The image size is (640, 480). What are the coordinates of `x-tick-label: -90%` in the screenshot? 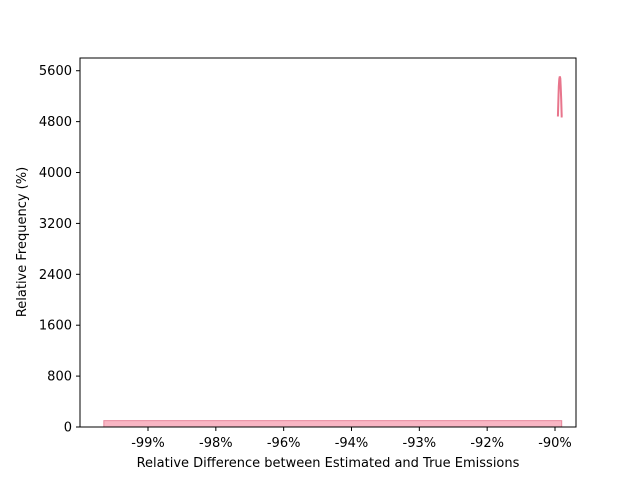 It's located at (555, 443).